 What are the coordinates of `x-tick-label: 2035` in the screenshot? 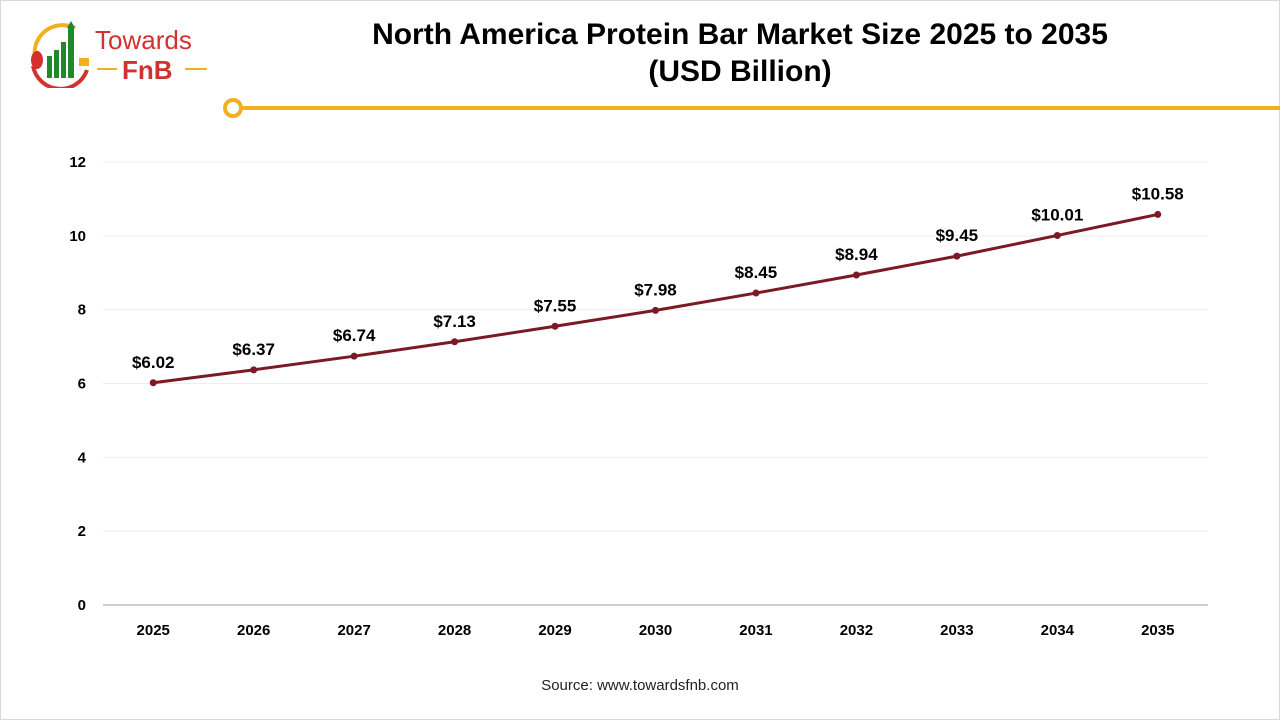 It's located at (1157, 630).